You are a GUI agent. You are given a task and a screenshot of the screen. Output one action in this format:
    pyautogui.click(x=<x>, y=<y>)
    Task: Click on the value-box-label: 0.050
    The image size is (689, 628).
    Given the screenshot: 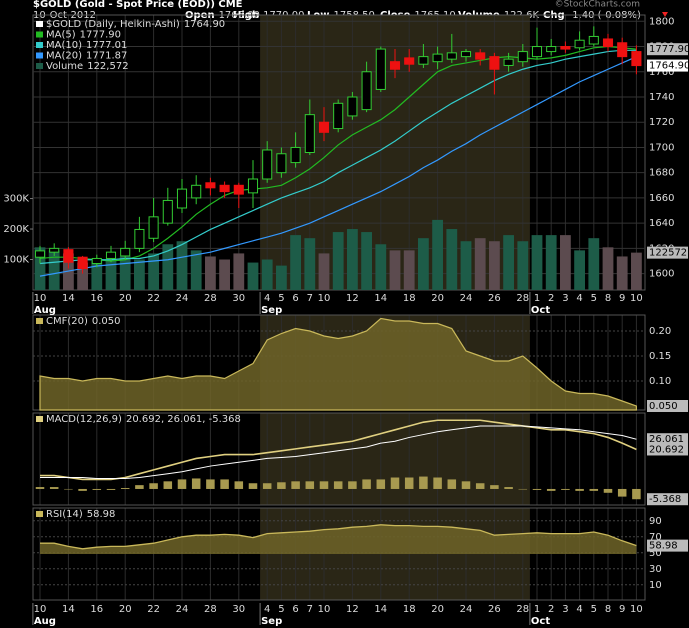 What is the action you would take?
    pyautogui.click(x=663, y=406)
    